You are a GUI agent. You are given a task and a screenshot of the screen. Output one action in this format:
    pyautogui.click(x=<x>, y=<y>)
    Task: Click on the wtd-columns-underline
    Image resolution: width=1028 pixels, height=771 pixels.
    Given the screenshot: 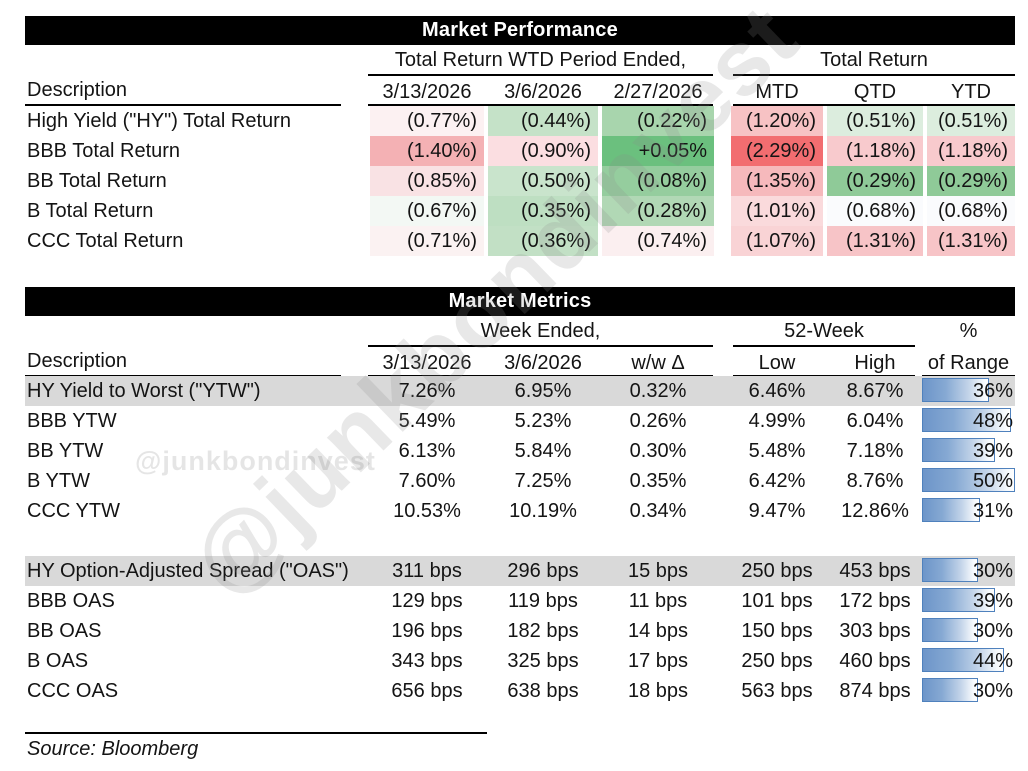 What is the action you would take?
    pyautogui.click(x=540, y=105)
    